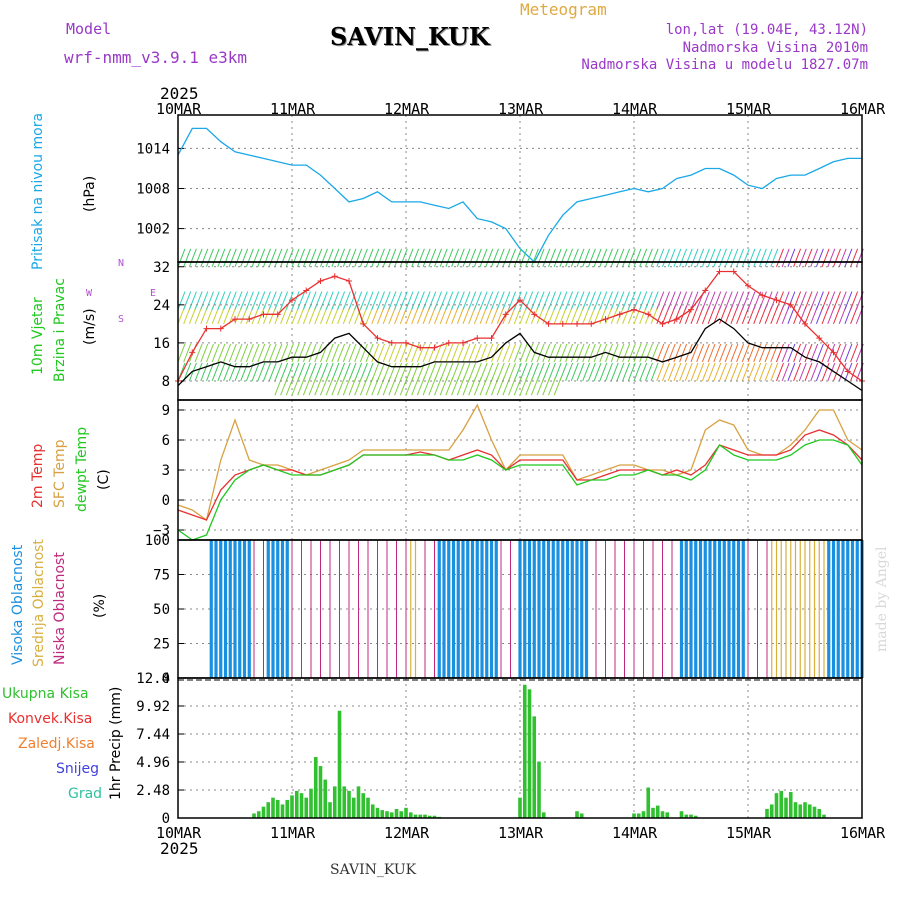 The image size is (900, 900). I want to click on precip-tick-label: 7.44, so click(153, 735).